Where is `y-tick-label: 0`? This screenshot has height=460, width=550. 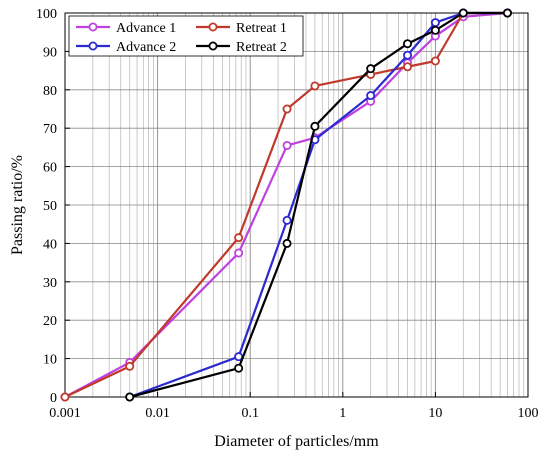 y-tick-label: 0 is located at coordinates (53, 398).